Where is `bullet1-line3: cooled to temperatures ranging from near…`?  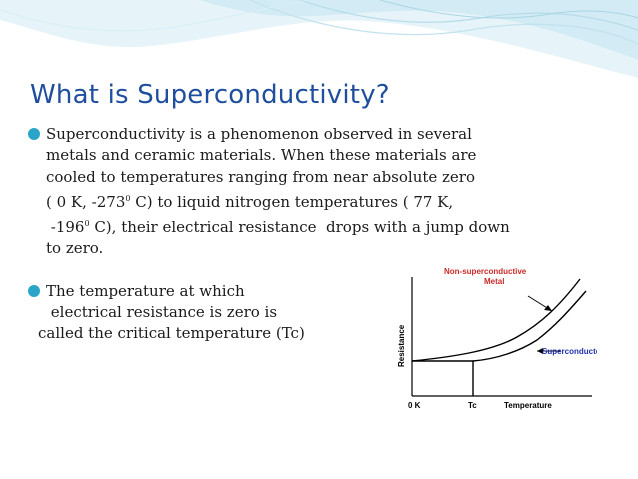 bullet1-line3: cooled to temperatures ranging from near… is located at coordinates (261, 176).